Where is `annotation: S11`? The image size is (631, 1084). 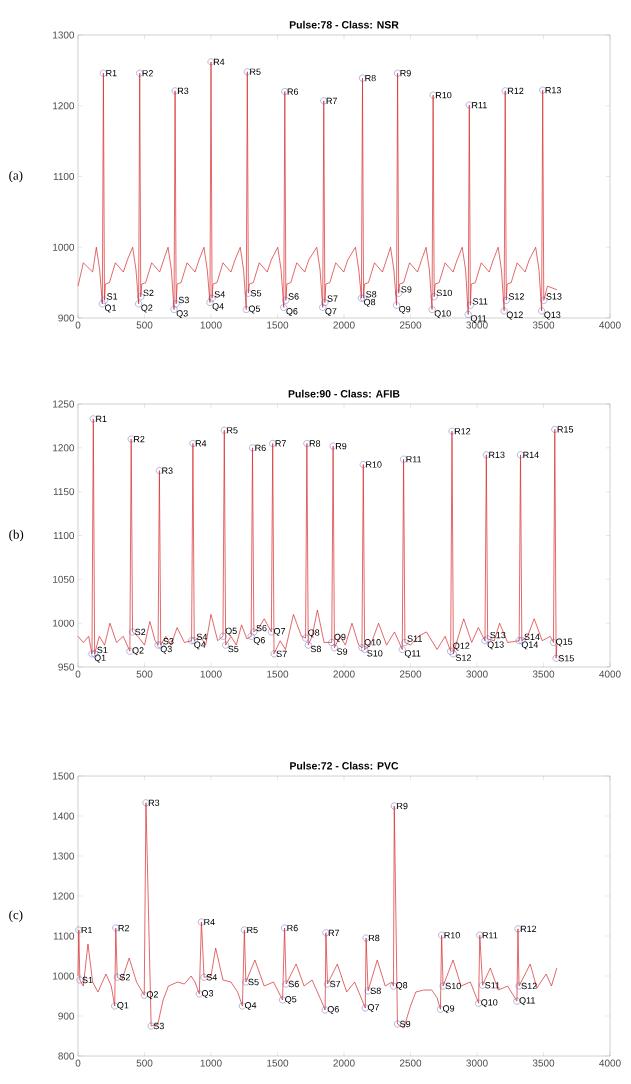
annotation: S11 is located at coordinates (480, 301).